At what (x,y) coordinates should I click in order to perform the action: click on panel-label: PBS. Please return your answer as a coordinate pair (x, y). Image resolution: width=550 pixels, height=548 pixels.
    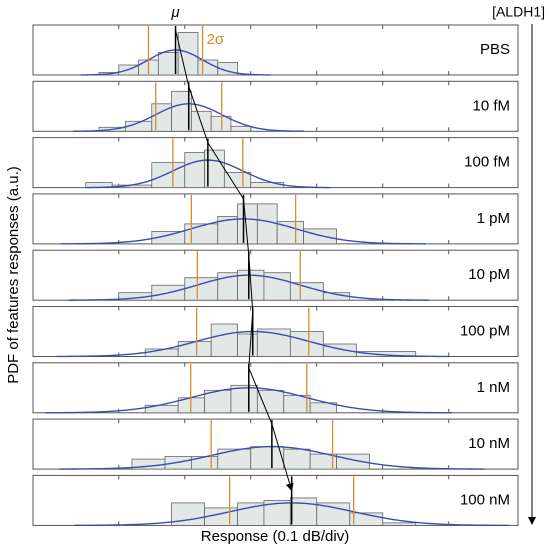
    Looking at the image, I should click on (495, 49).